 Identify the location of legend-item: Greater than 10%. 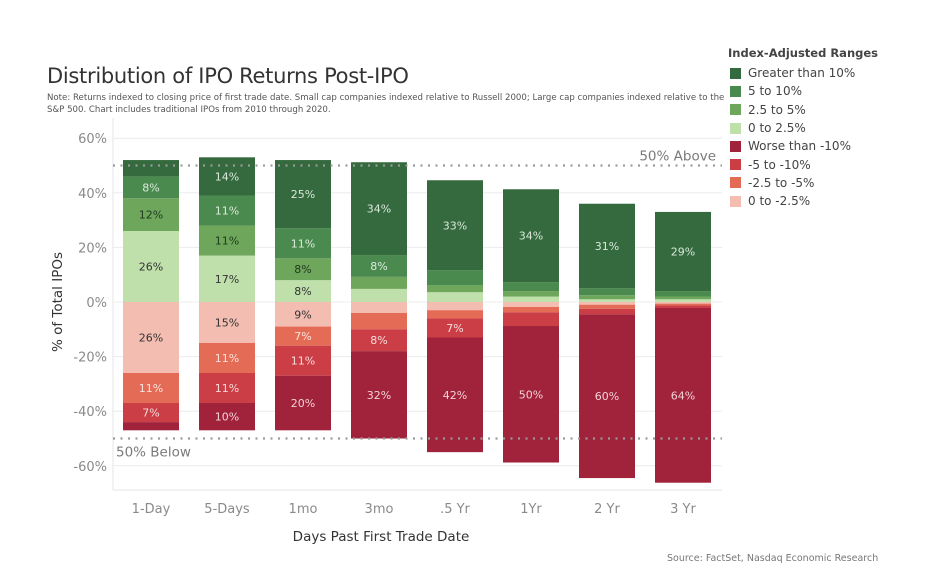
(804, 73).